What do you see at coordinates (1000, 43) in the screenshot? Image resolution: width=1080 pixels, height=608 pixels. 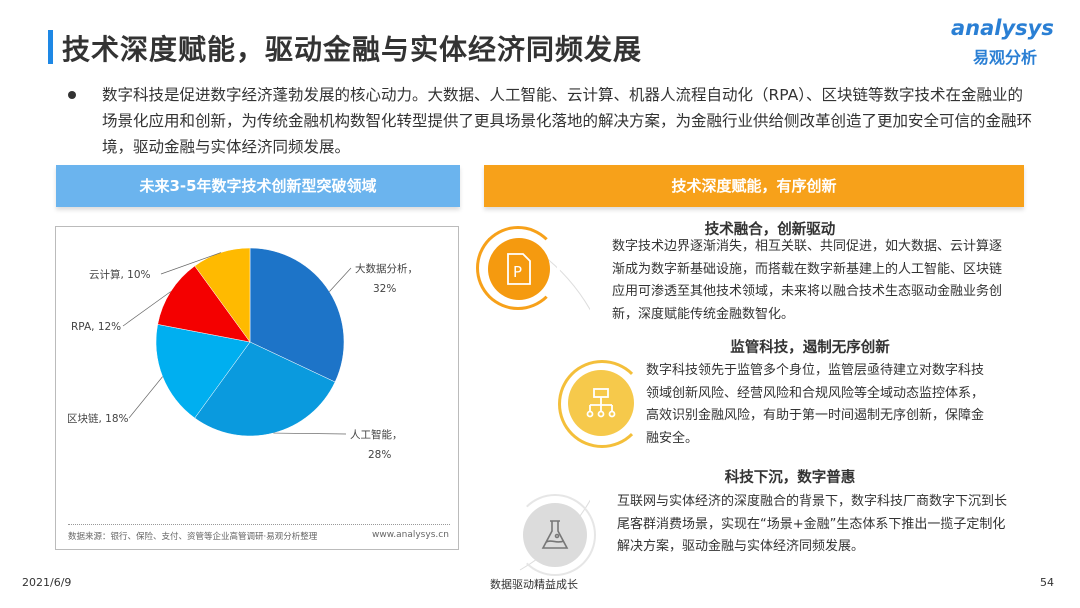 I see `logo: analysys 易观分析` at bounding box center [1000, 43].